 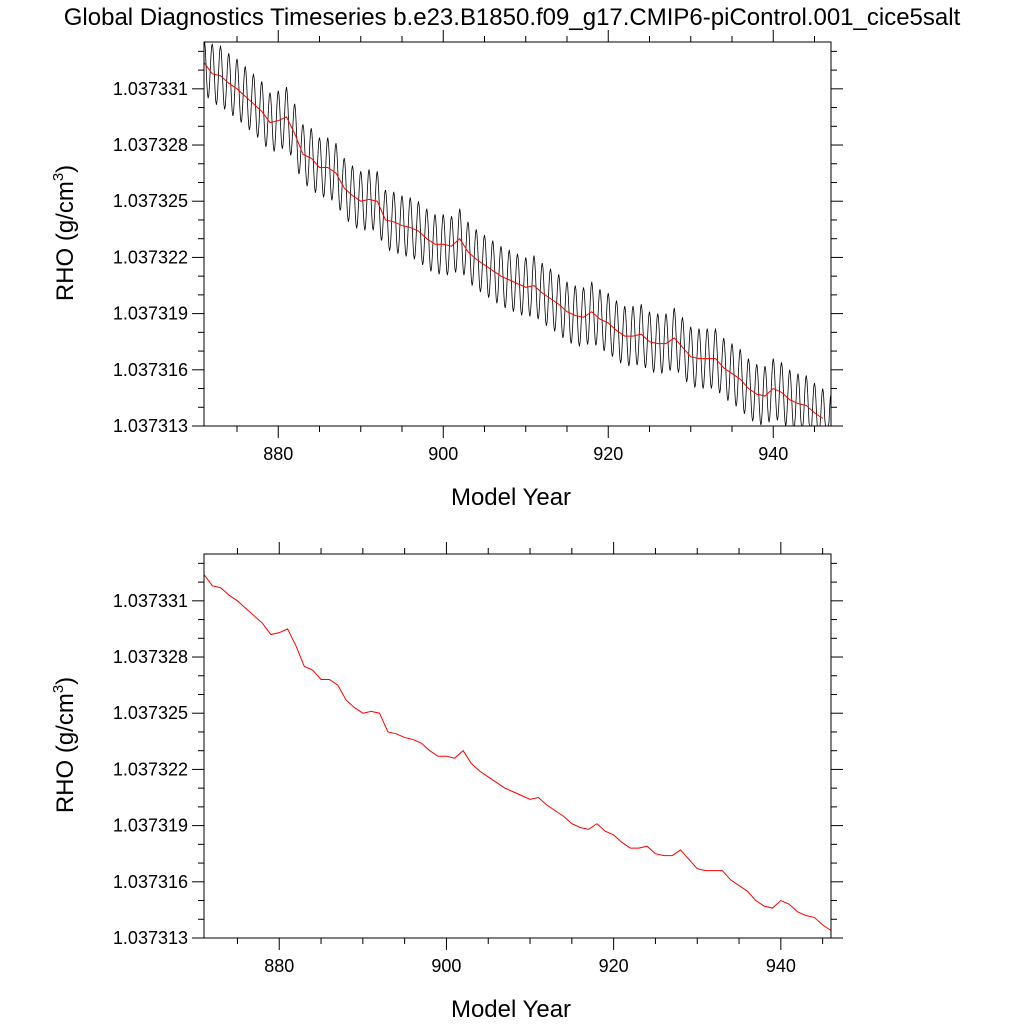 What do you see at coordinates (530, 966) in the screenshot?
I see `bottom-x-tick-labels: 880 900 920 940` at bounding box center [530, 966].